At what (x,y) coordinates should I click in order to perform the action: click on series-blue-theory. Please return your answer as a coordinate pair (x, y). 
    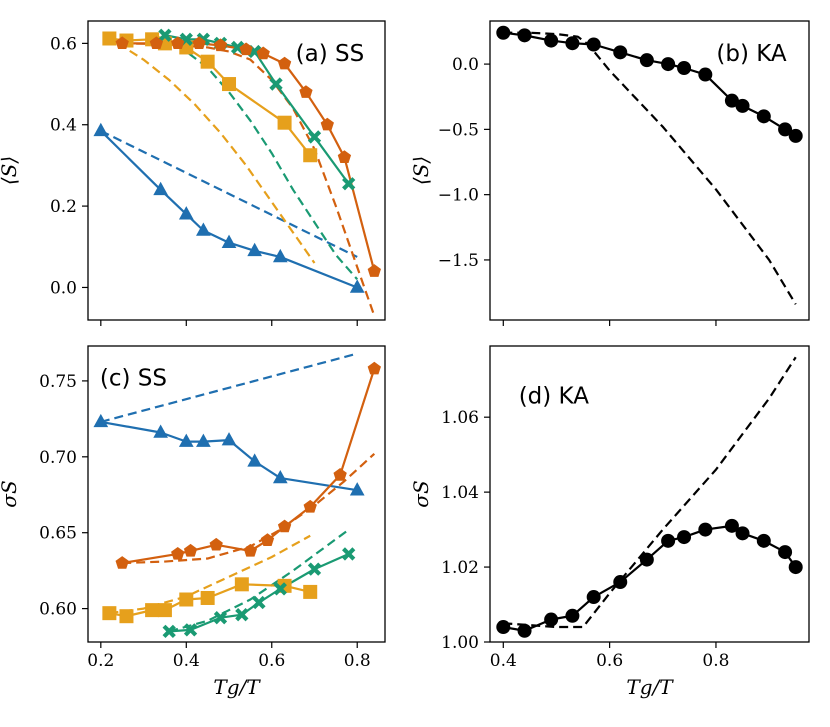
    Looking at the image, I should click on (229, 193).